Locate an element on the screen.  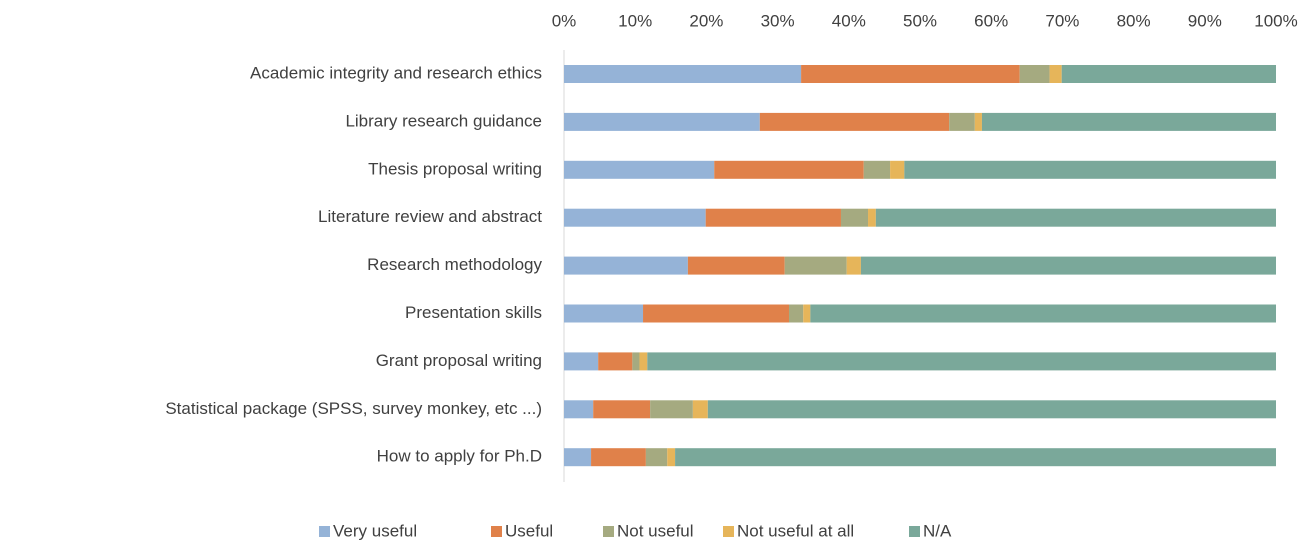
x-tick-label: 40% is located at coordinates (849, 20).